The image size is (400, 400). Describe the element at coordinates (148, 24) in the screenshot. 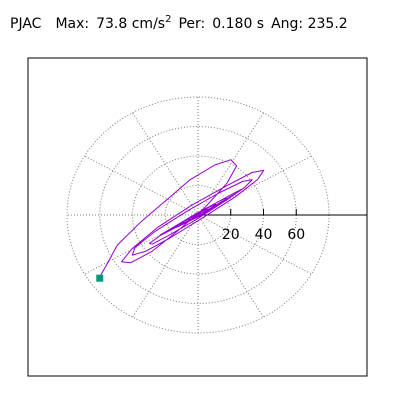

I see `max-unit: cm/s` at that location.